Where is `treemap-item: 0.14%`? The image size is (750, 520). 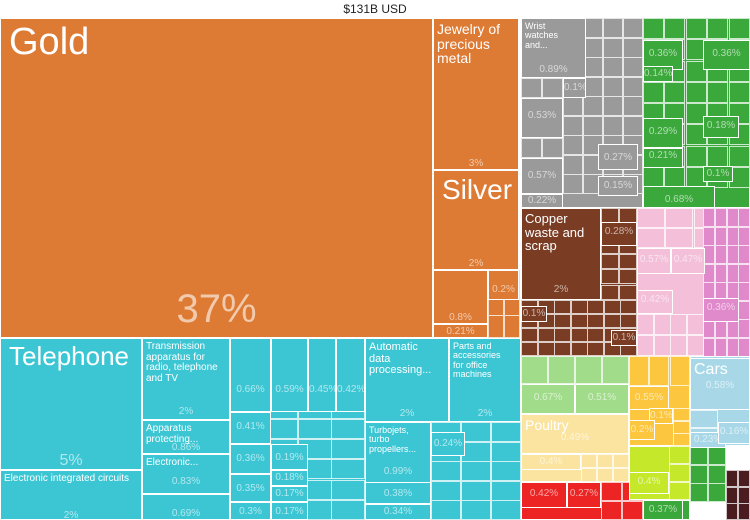
treemap-item: 0.14% is located at coordinates (658, 74).